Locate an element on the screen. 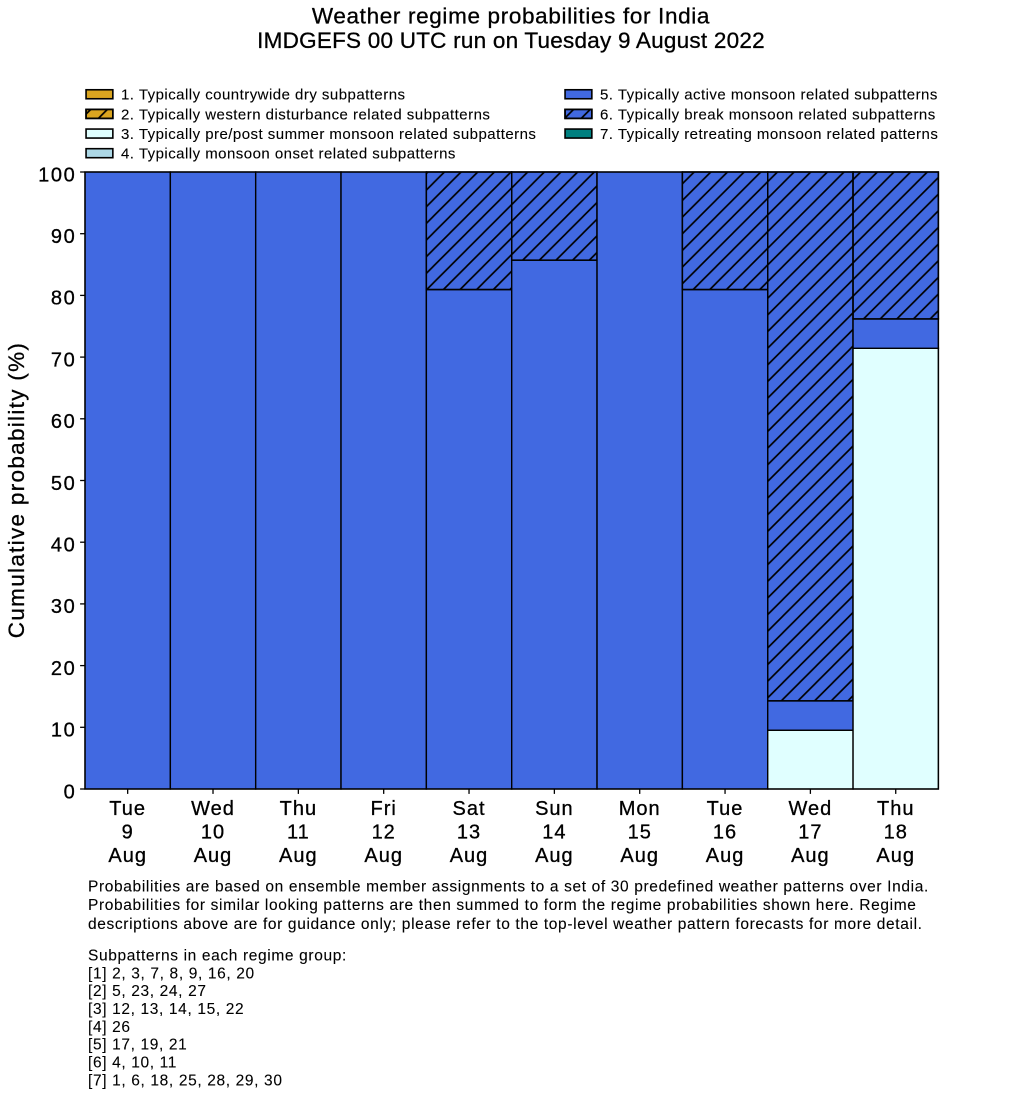  svg-text:Subpatterns in each regime gro: Subpatterns in each regime group: is located at coordinates (217, 955).